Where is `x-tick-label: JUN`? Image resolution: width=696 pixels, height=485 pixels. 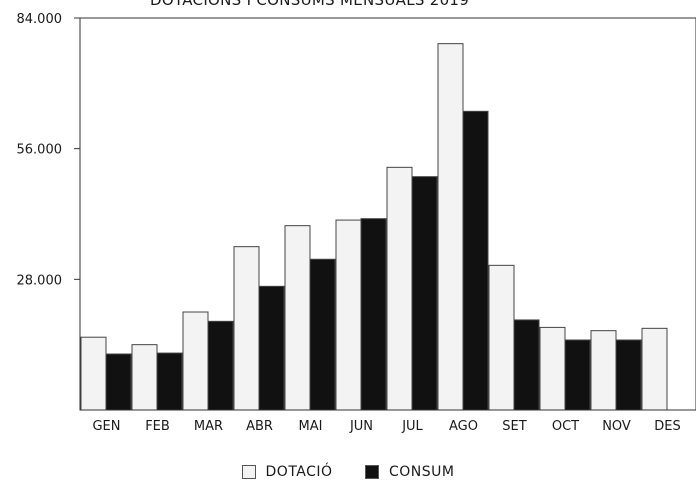
x-tick-label: JUN is located at coordinates (361, 426).